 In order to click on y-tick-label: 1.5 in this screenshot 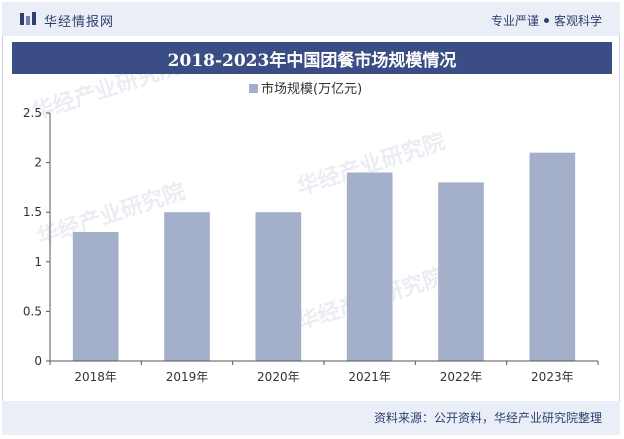, I will do `click(32, 212)`.